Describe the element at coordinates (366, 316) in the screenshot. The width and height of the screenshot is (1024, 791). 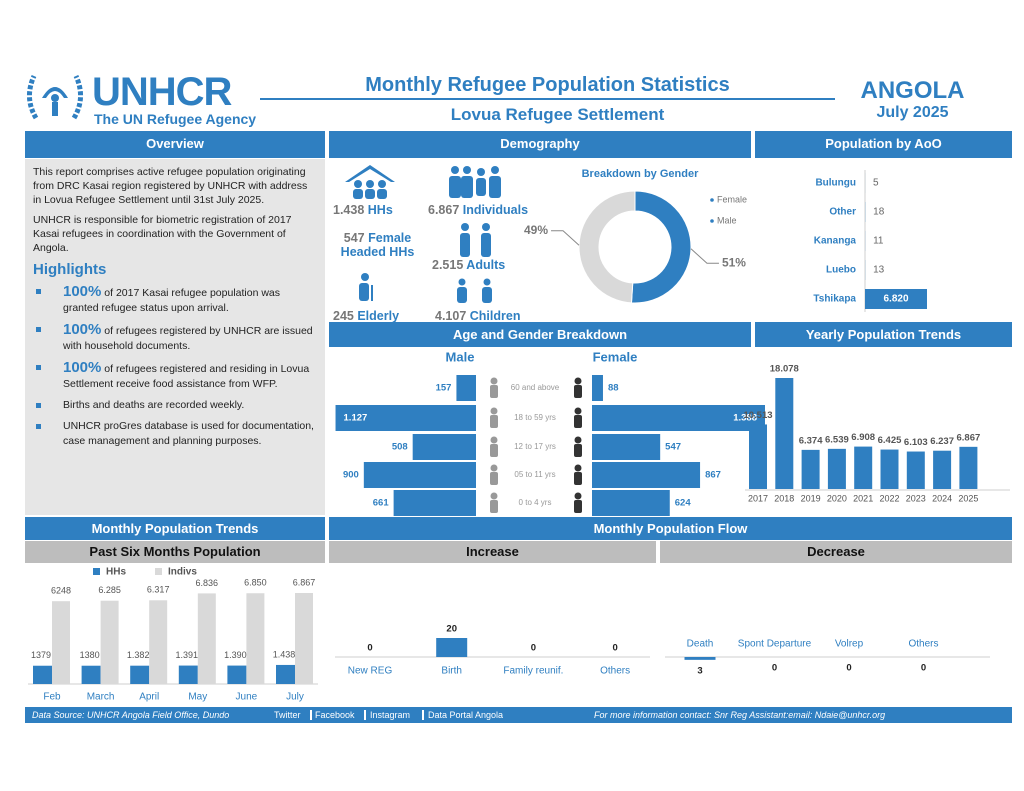
I see `stat: 245 Elderly` at that location.